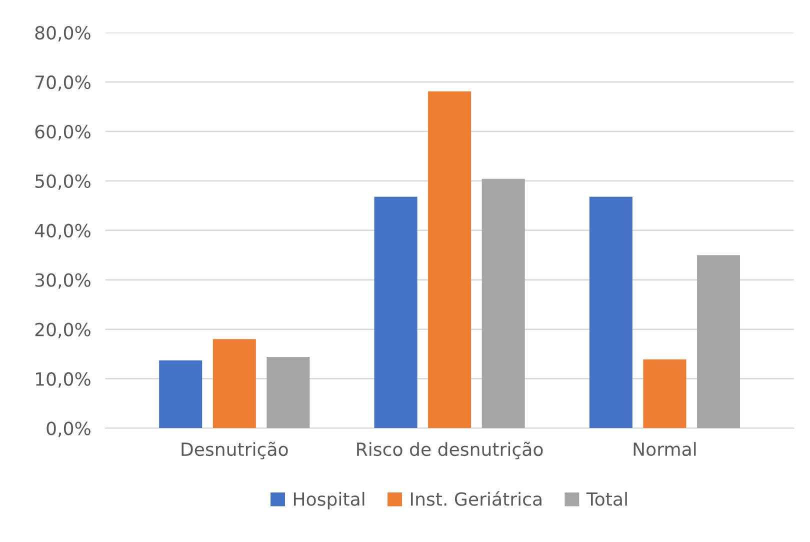 This screenshot has height=542, width=810. I want to click on y-tick-label: 10,0%, so click(63, 380).